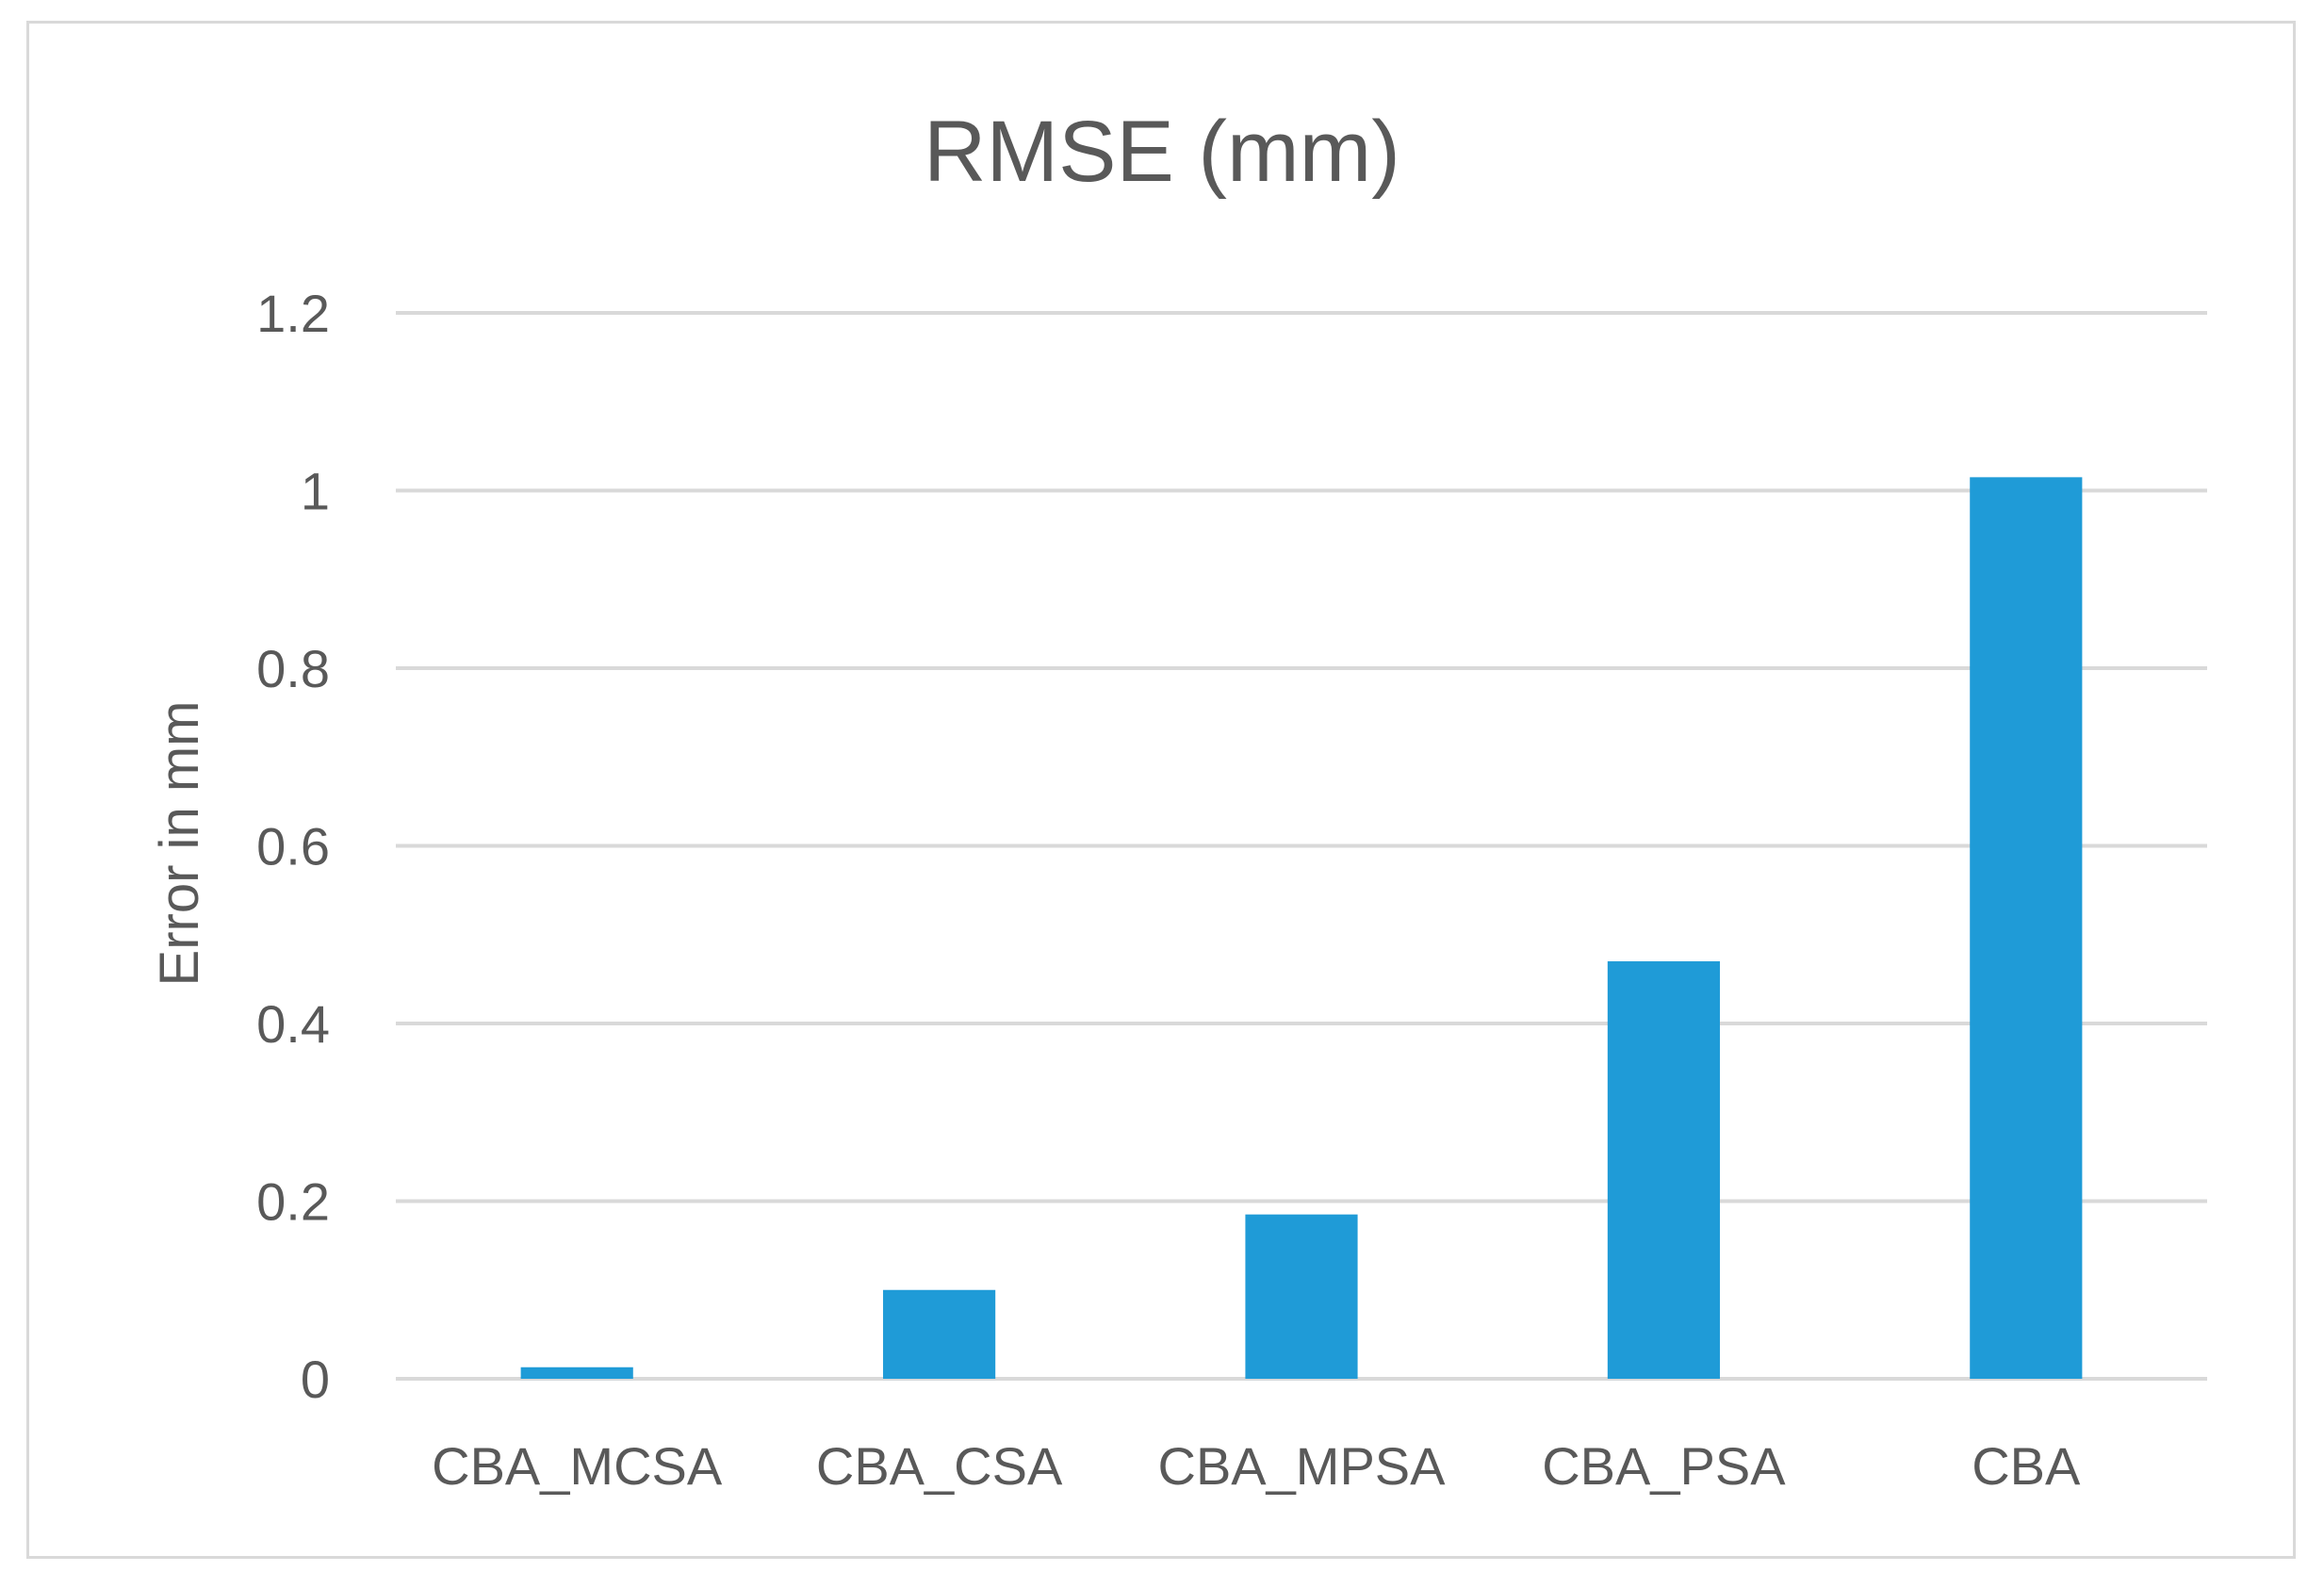  I want to click on bar-cba-mcsa, so click(576, 1373).